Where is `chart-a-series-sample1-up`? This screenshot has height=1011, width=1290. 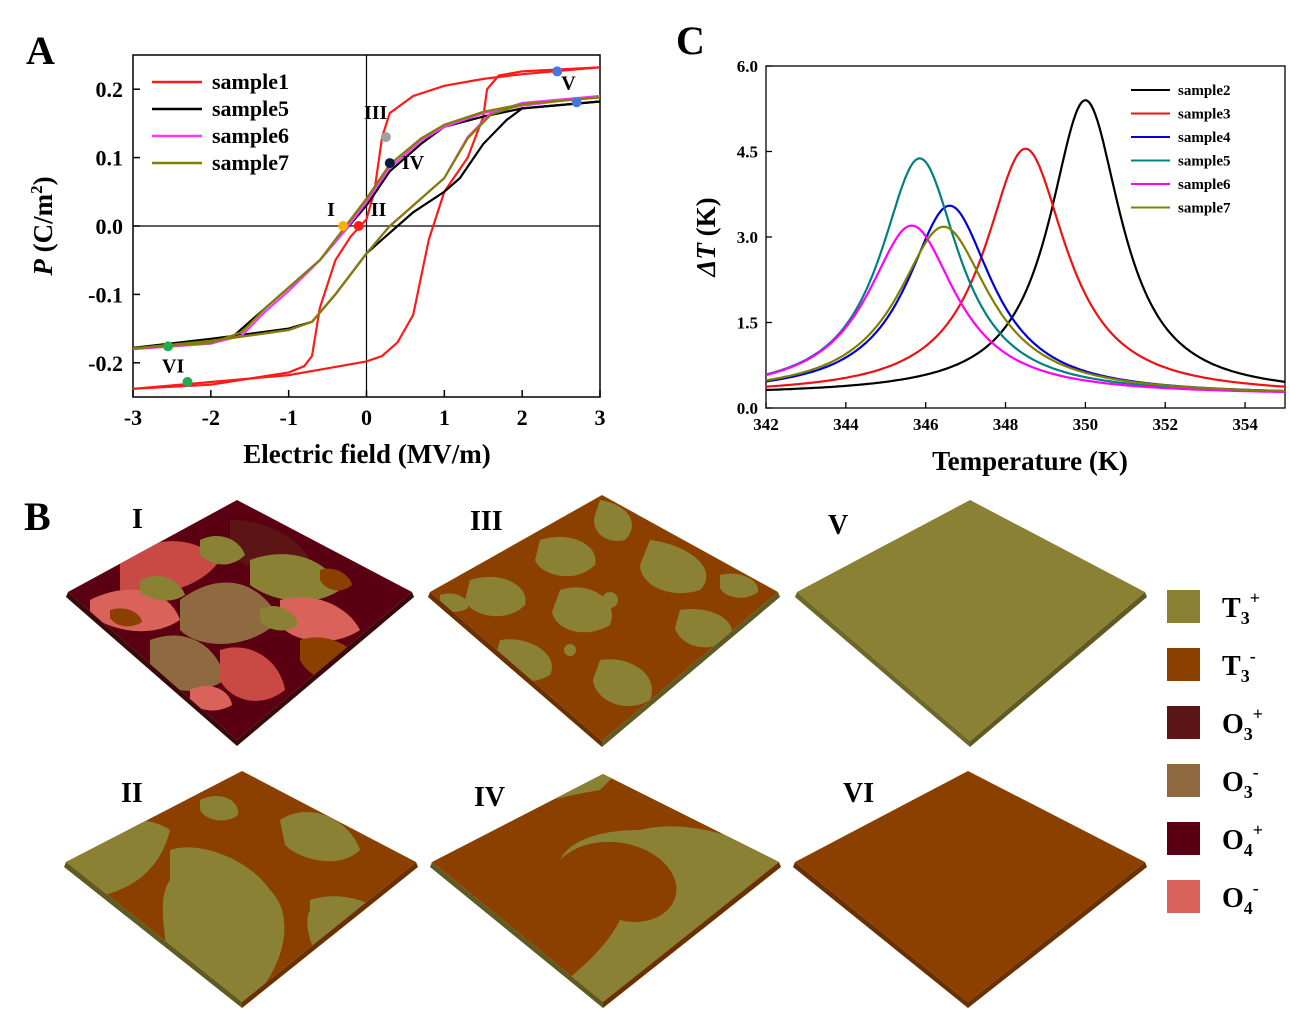 chart-a-series-sample1-up is located at coordinates (366, 228).